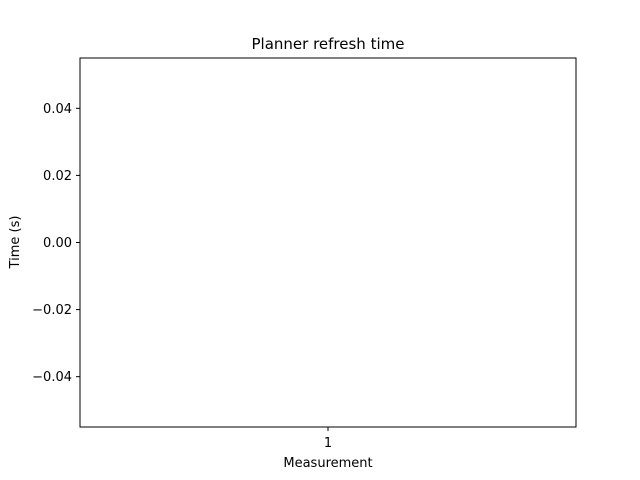  I want to click on x-tick-label-1: 1, so click(328, 443).